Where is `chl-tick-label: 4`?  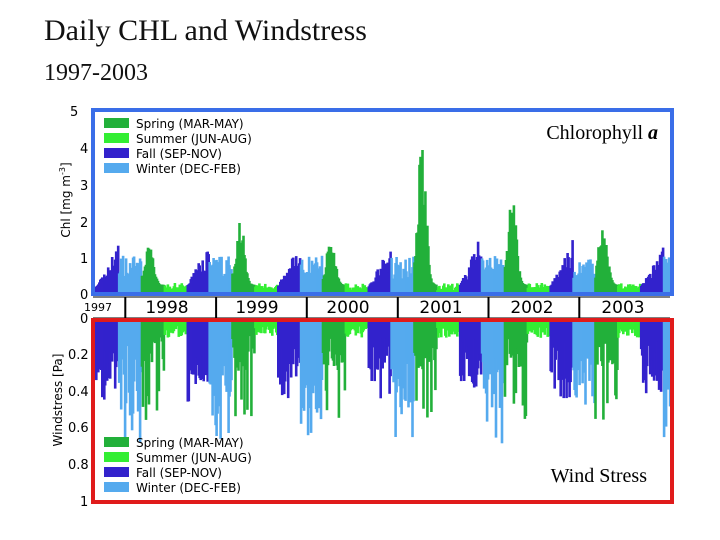
chl-tick-label: 4 is located at coordinates (84, 149).